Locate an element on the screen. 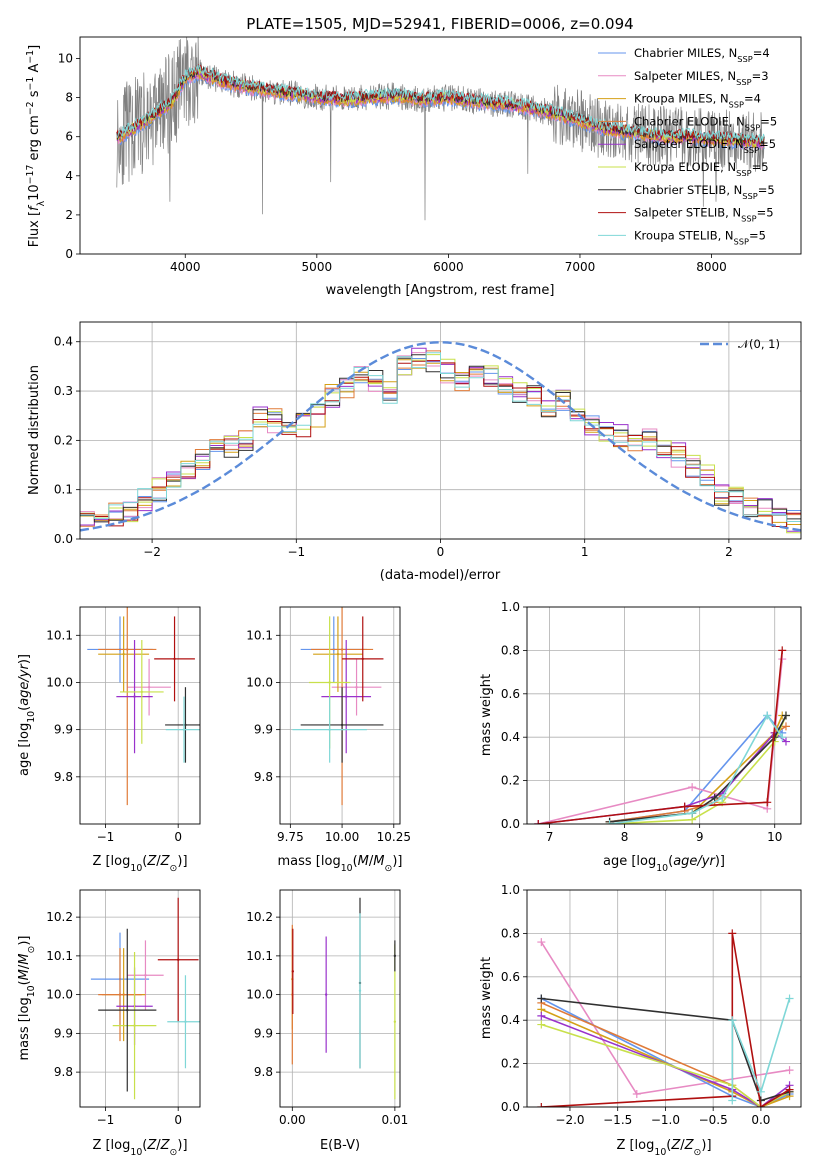  y-axis-label: Normed distribution is located at coordinates (34, 430).